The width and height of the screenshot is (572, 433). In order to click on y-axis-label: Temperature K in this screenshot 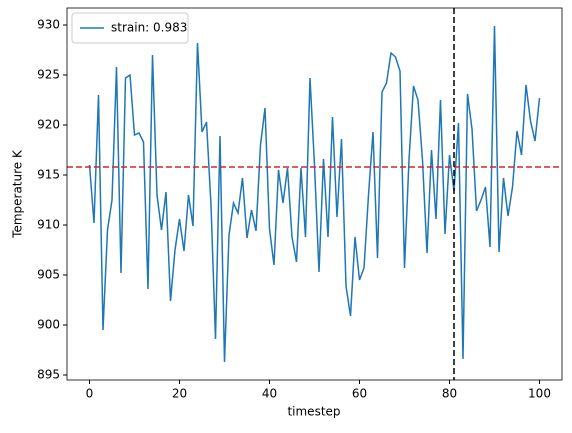, I will do `click(18, 194)`.